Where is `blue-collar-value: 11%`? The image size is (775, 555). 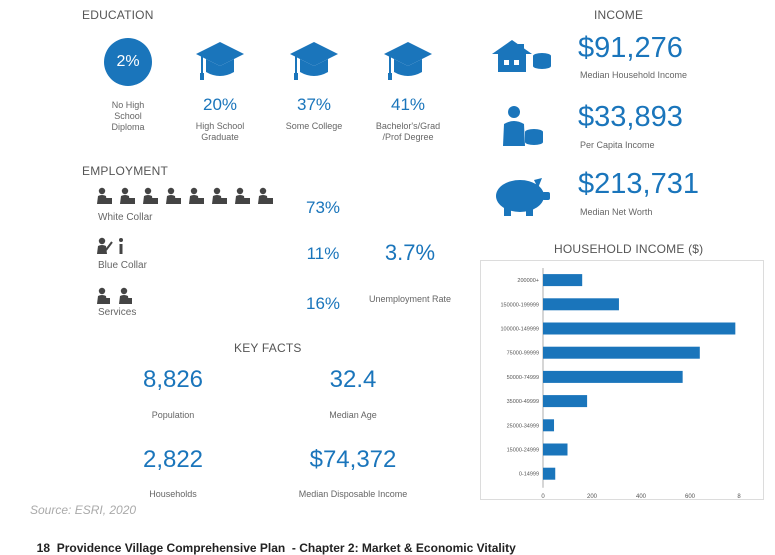
blue-collar-value: 11% is located at coordinates (323, 253).